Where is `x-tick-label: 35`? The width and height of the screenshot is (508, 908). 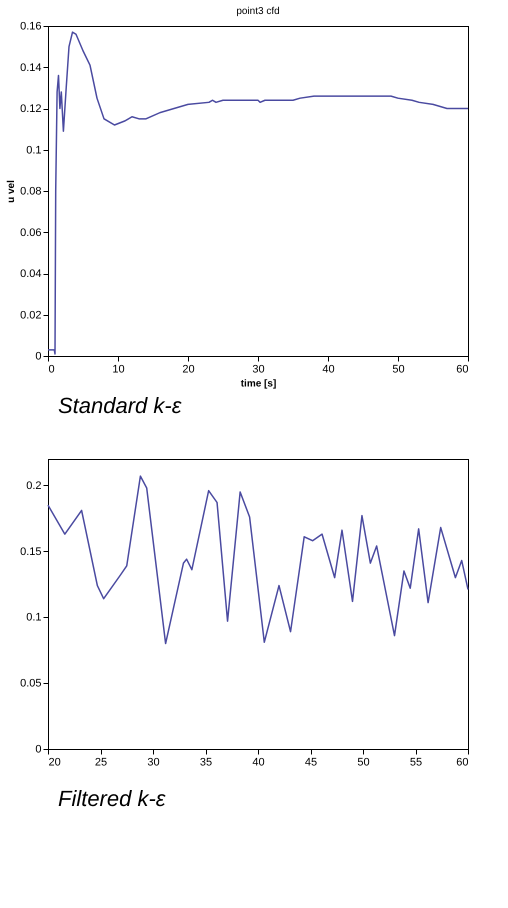
x-tick-label: 35 is located at coordinates (206, 762).